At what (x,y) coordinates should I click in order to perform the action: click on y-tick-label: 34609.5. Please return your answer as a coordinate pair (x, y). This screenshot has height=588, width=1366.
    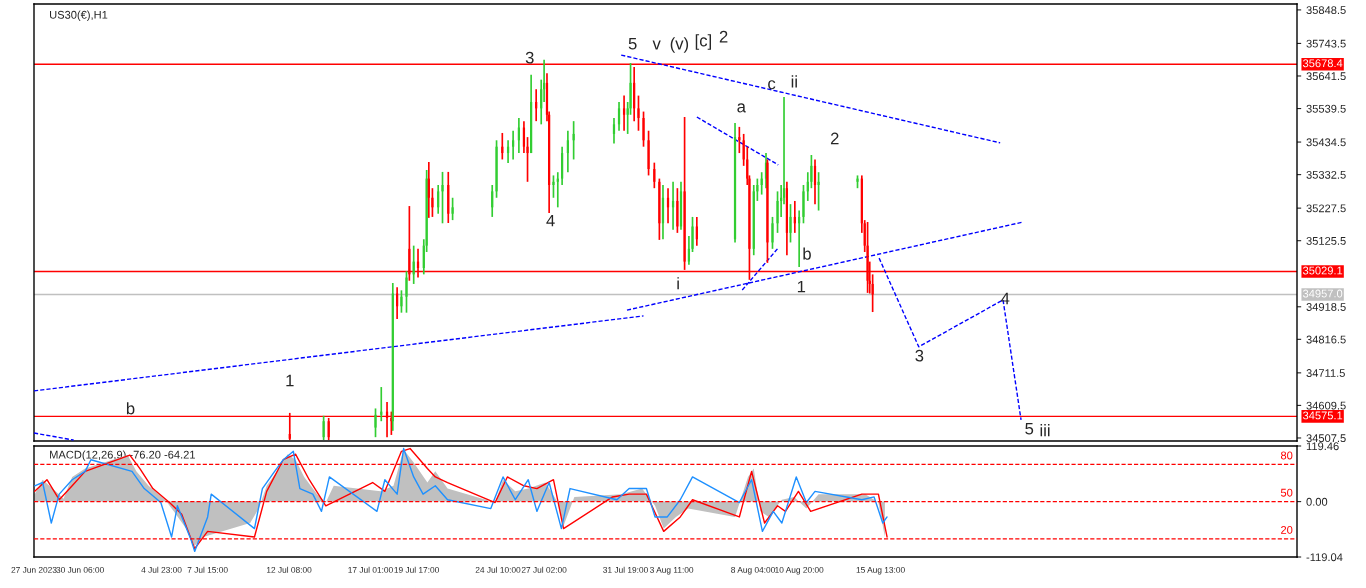
    Looking at the image, I should click on (1326, 405).